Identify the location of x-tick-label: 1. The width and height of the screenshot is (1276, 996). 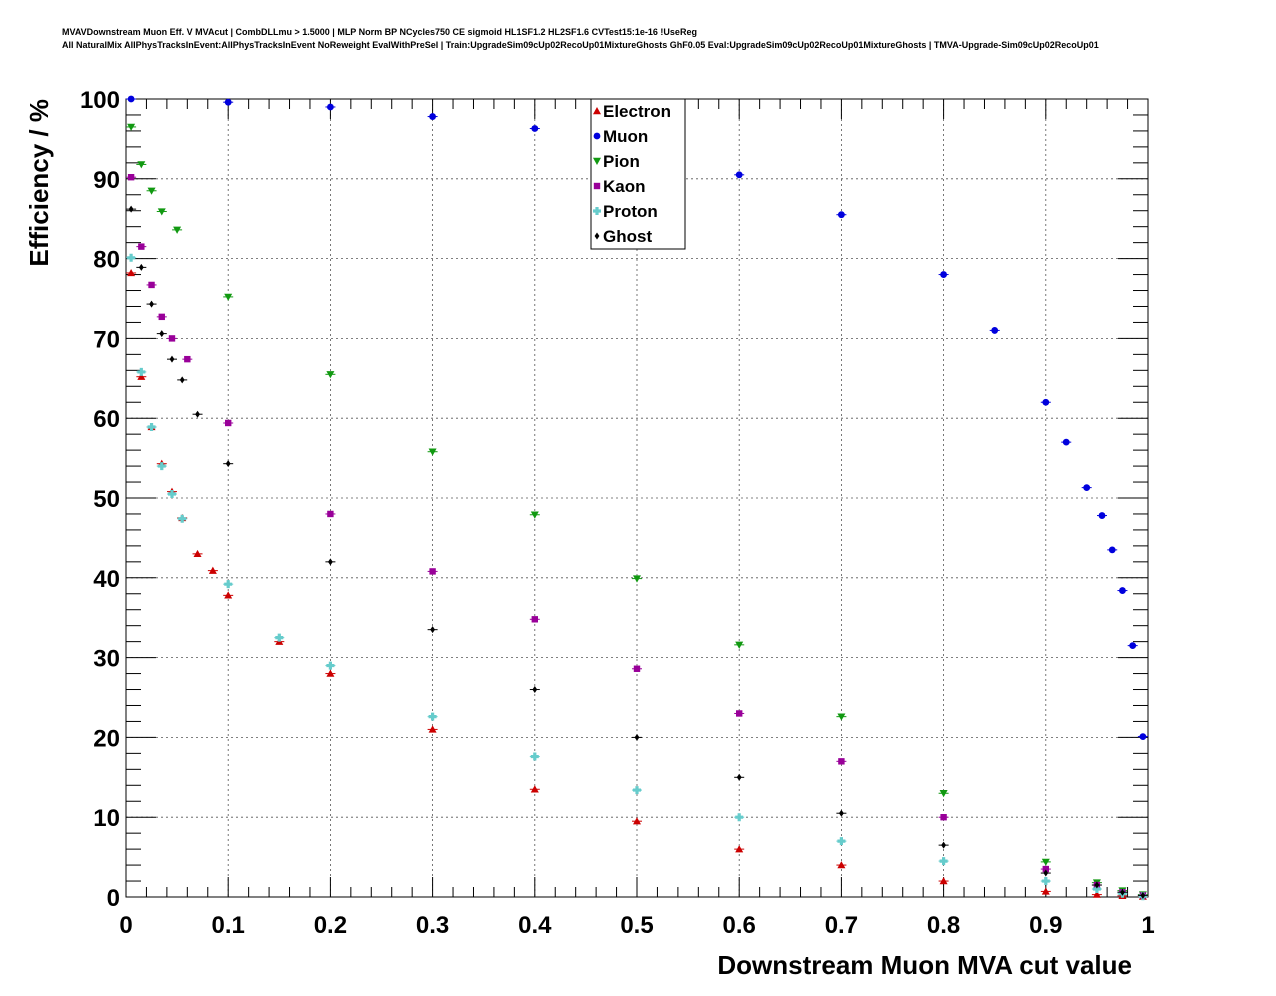
(1147, 925).